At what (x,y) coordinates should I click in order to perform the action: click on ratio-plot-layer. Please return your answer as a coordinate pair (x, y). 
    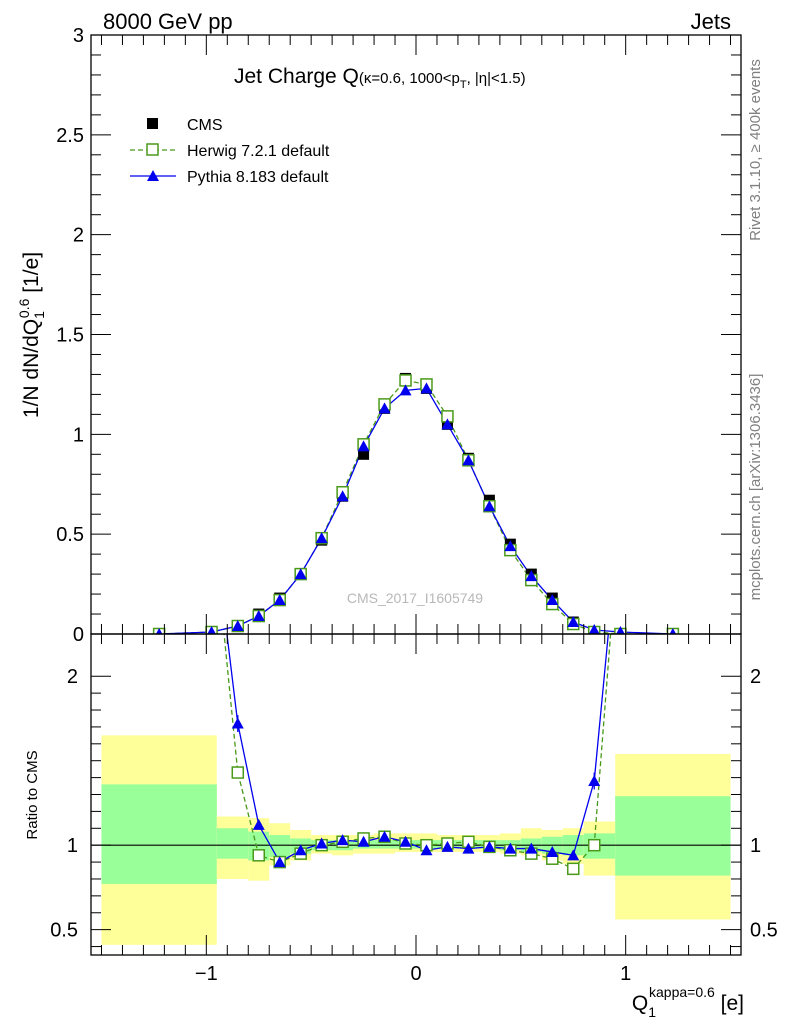
    Looking at the image, I should click on (417, 755).